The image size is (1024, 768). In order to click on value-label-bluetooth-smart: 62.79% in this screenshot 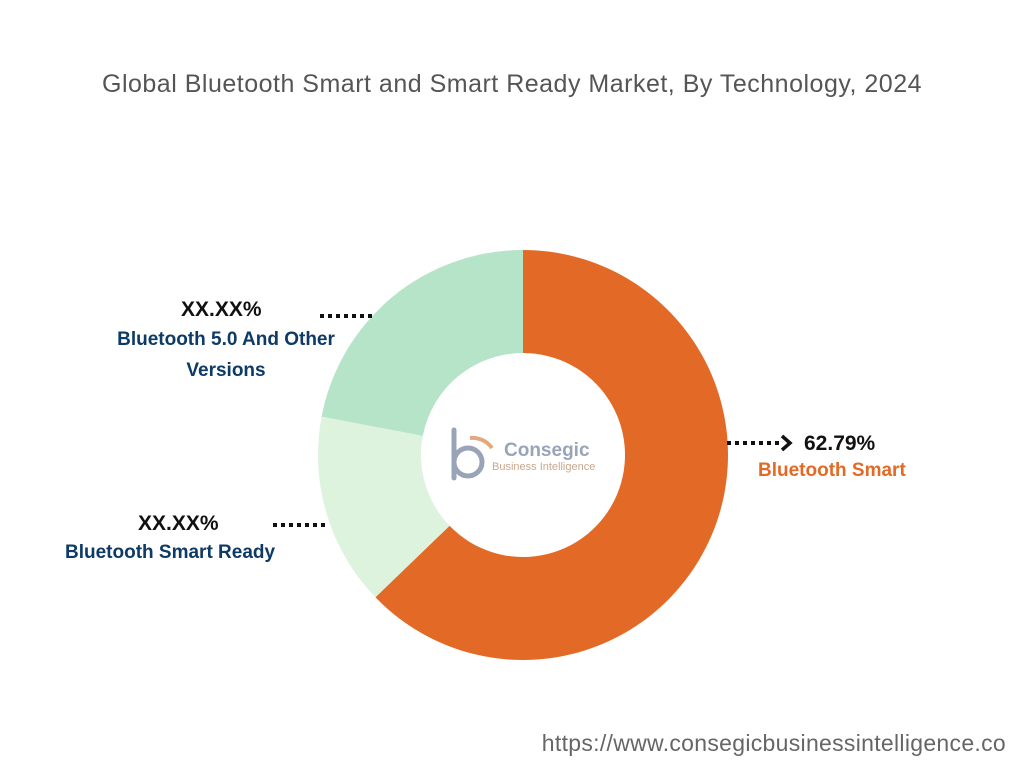, I will do `click(839, 444)`.